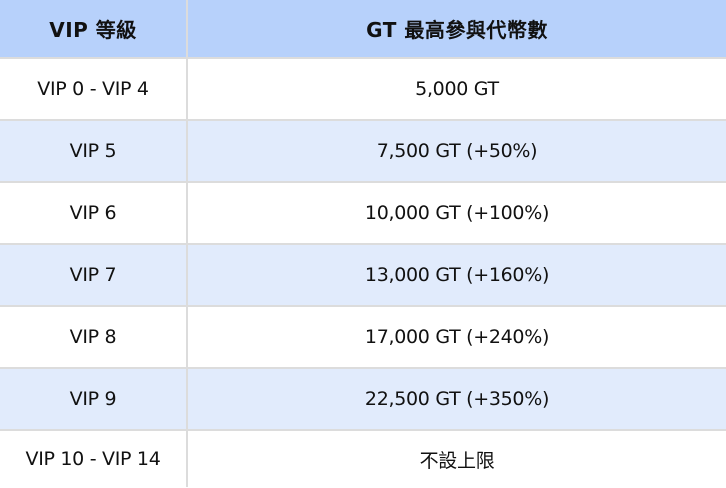 The height and width of the screenshot is (488, 726). Describe the element at coordinates (94, 458) in the screenshot. I see `vip-level-cell: VIP 10 - VIP 14` at that location.